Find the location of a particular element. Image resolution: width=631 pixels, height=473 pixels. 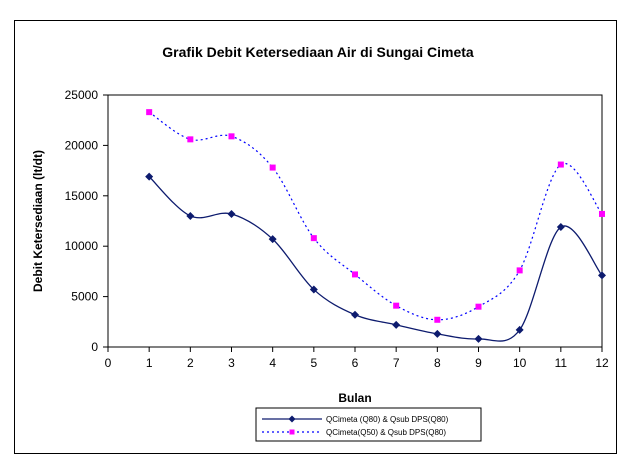

x-tick-label: 9 is located at coordinates (478, 363).